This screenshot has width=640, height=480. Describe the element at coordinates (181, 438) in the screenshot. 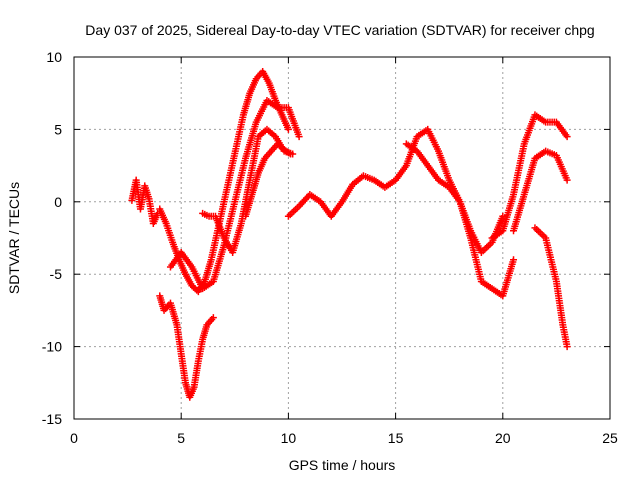

I see `x-tick-label: 5` at that location.